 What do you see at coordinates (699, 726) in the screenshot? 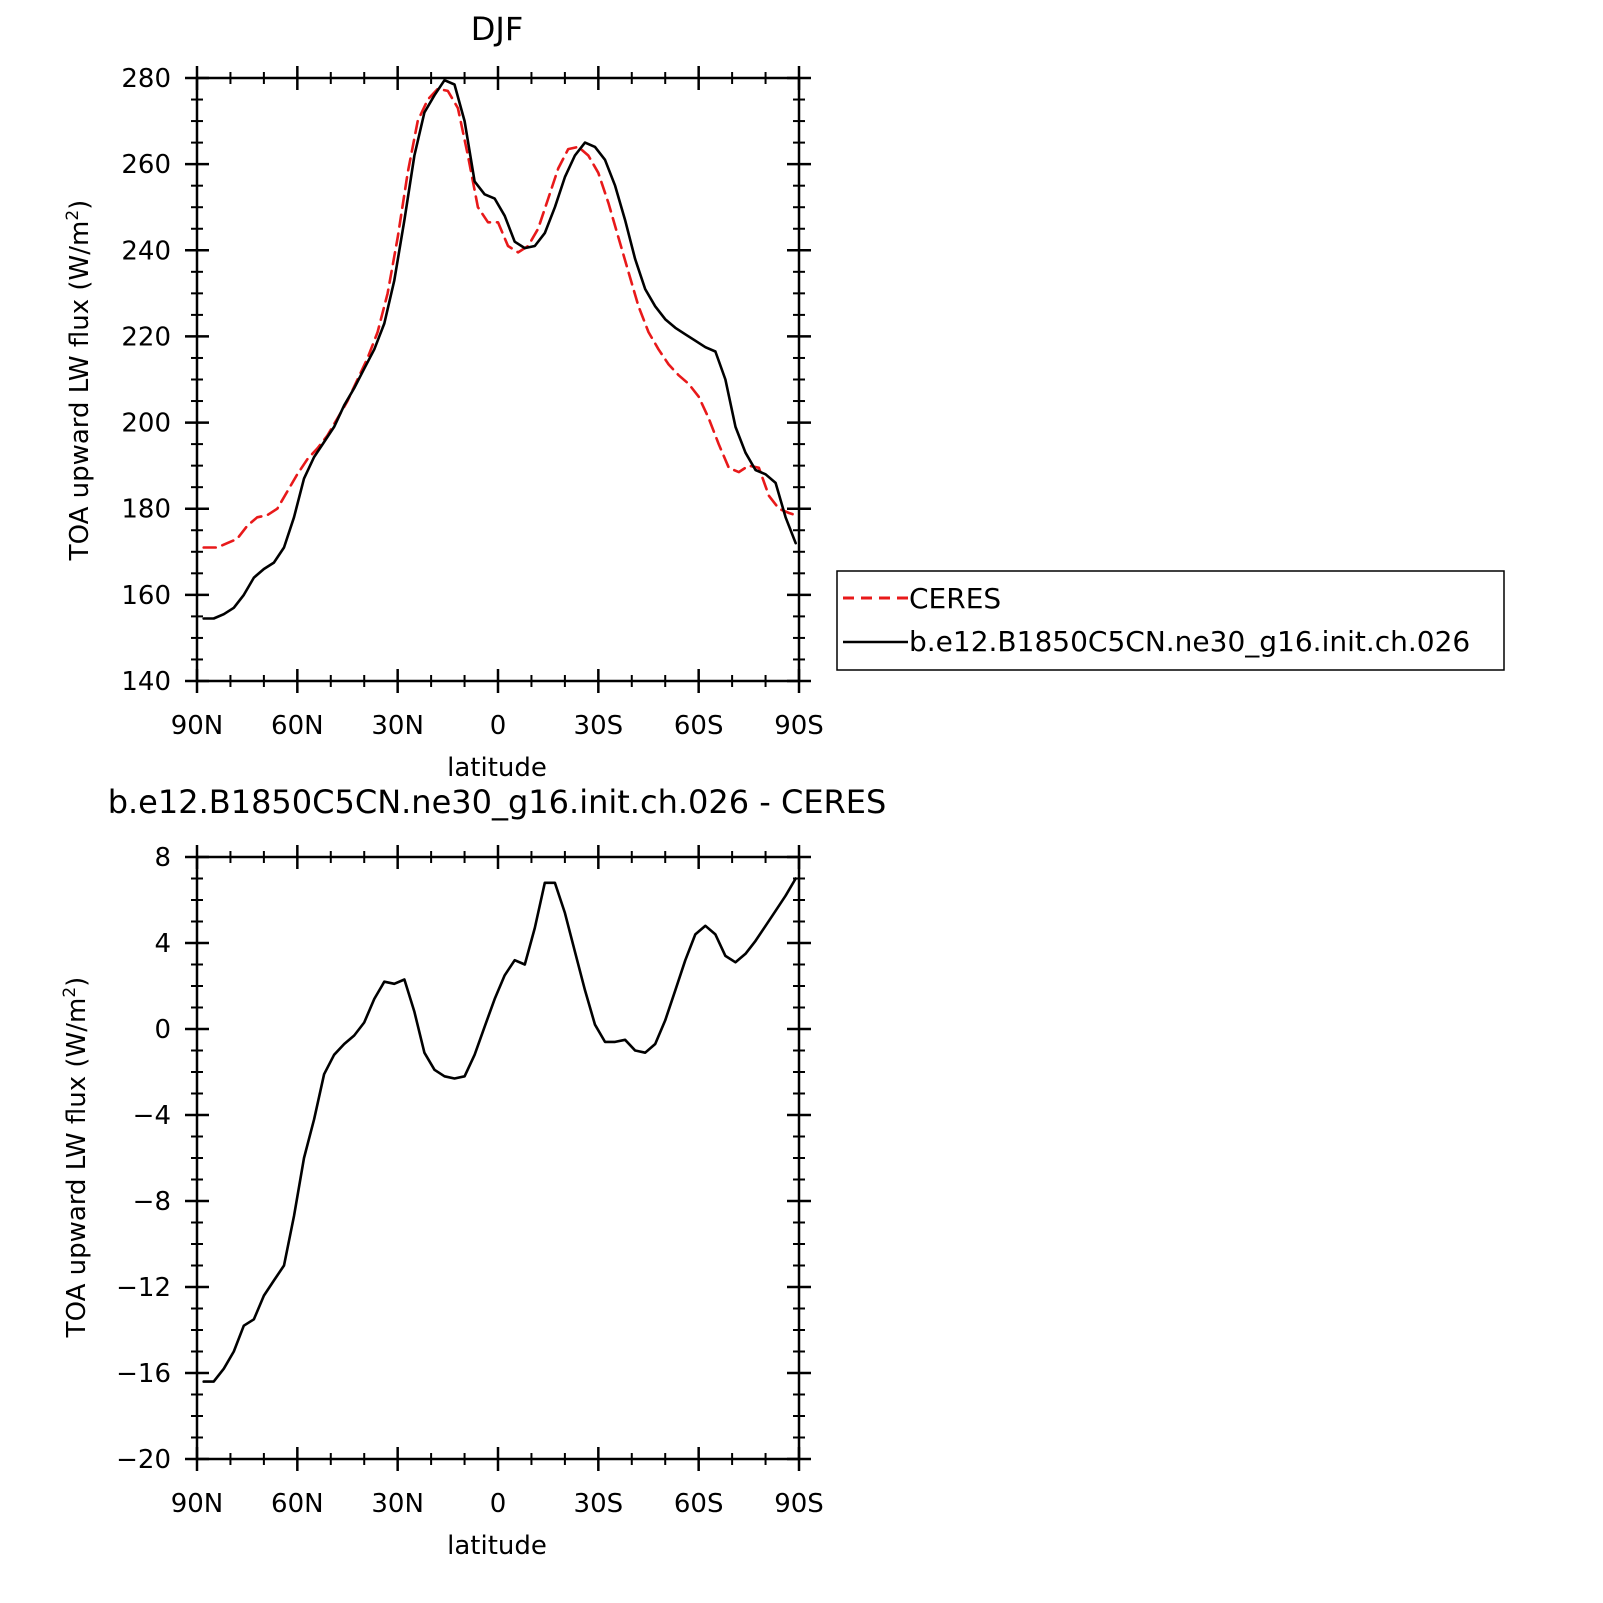
I see `top-xtick-label: 60S` at bounding box center [699, 726].